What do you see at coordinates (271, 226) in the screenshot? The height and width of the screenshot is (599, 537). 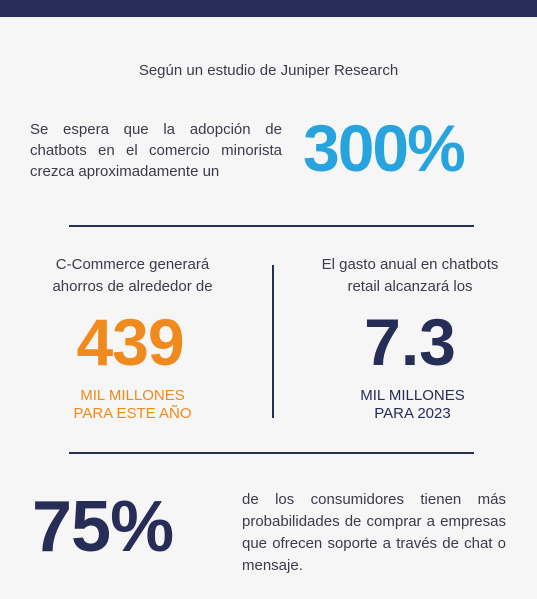 I see `divider-top` at bounding box center [271, 226].